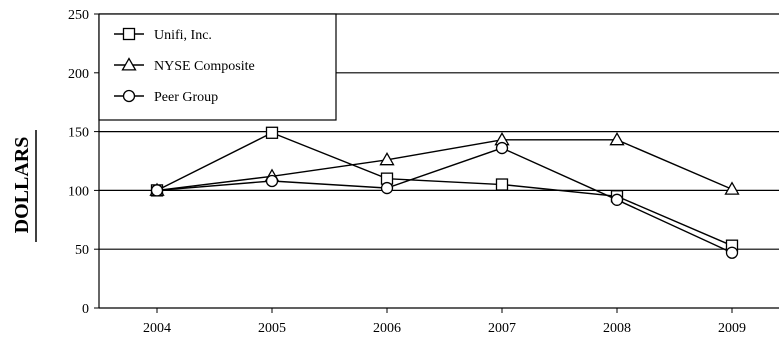 This screenshot has width=779, height=345. Describe the element at coordinates (387, 159) in the screenshot. I see `data-point-nyse-composite-2006` at that location.